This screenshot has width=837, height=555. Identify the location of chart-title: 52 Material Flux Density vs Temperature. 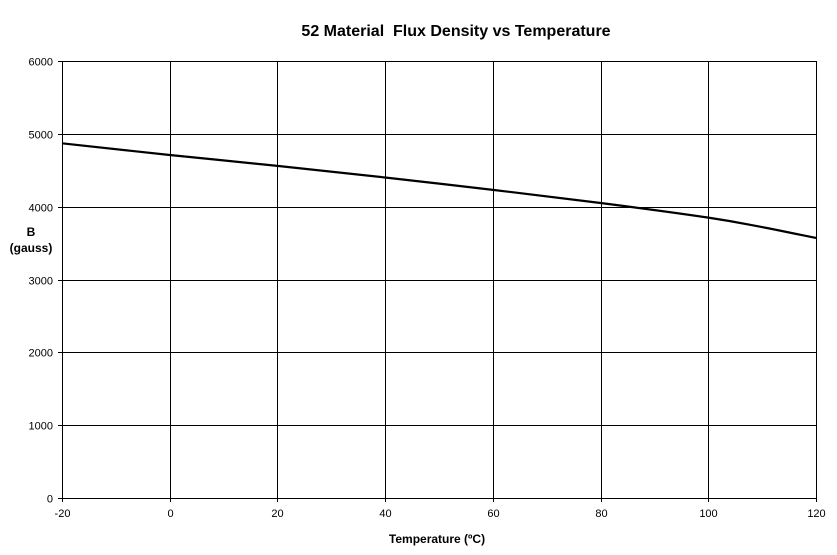
(456, 31).